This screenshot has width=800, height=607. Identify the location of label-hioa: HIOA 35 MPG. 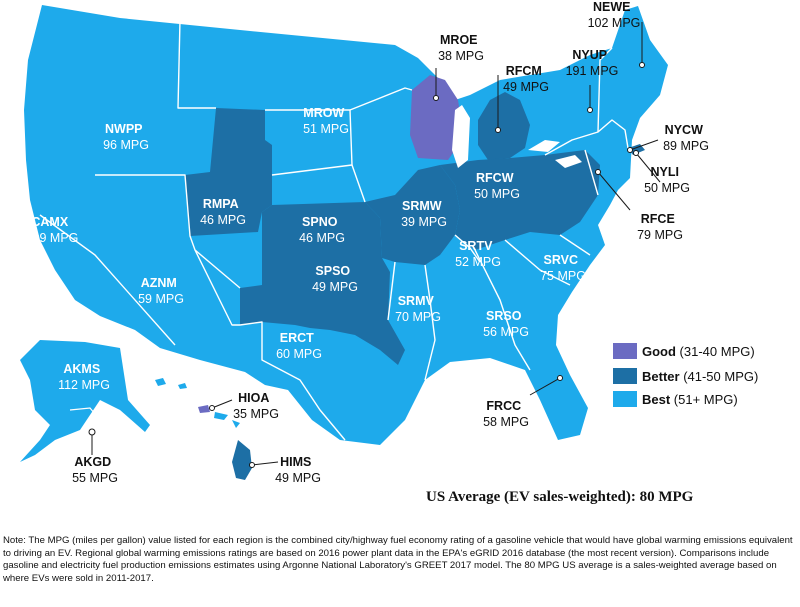
(256, 405).